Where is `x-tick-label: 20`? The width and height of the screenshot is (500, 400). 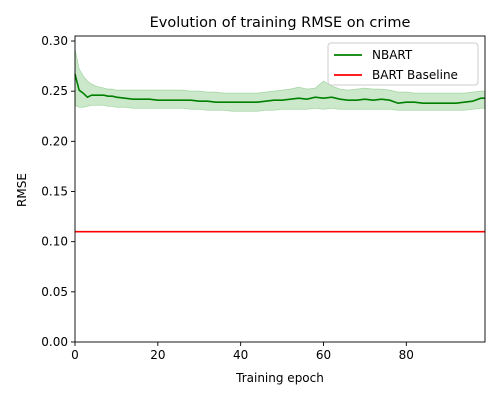 x-tick-label: 20 is located at coordinates (157, 355).